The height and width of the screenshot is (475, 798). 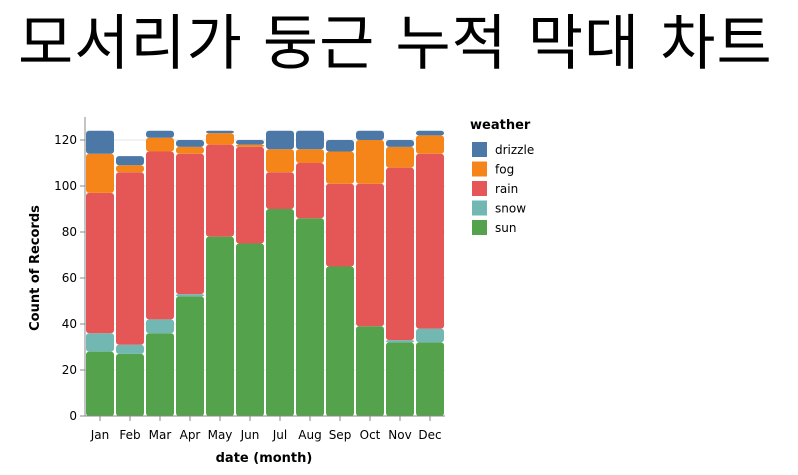 What do you see at coordinates (160, 144) in the screenshot?
I see `bar-fog-mar` at bounding box center [160, 144].